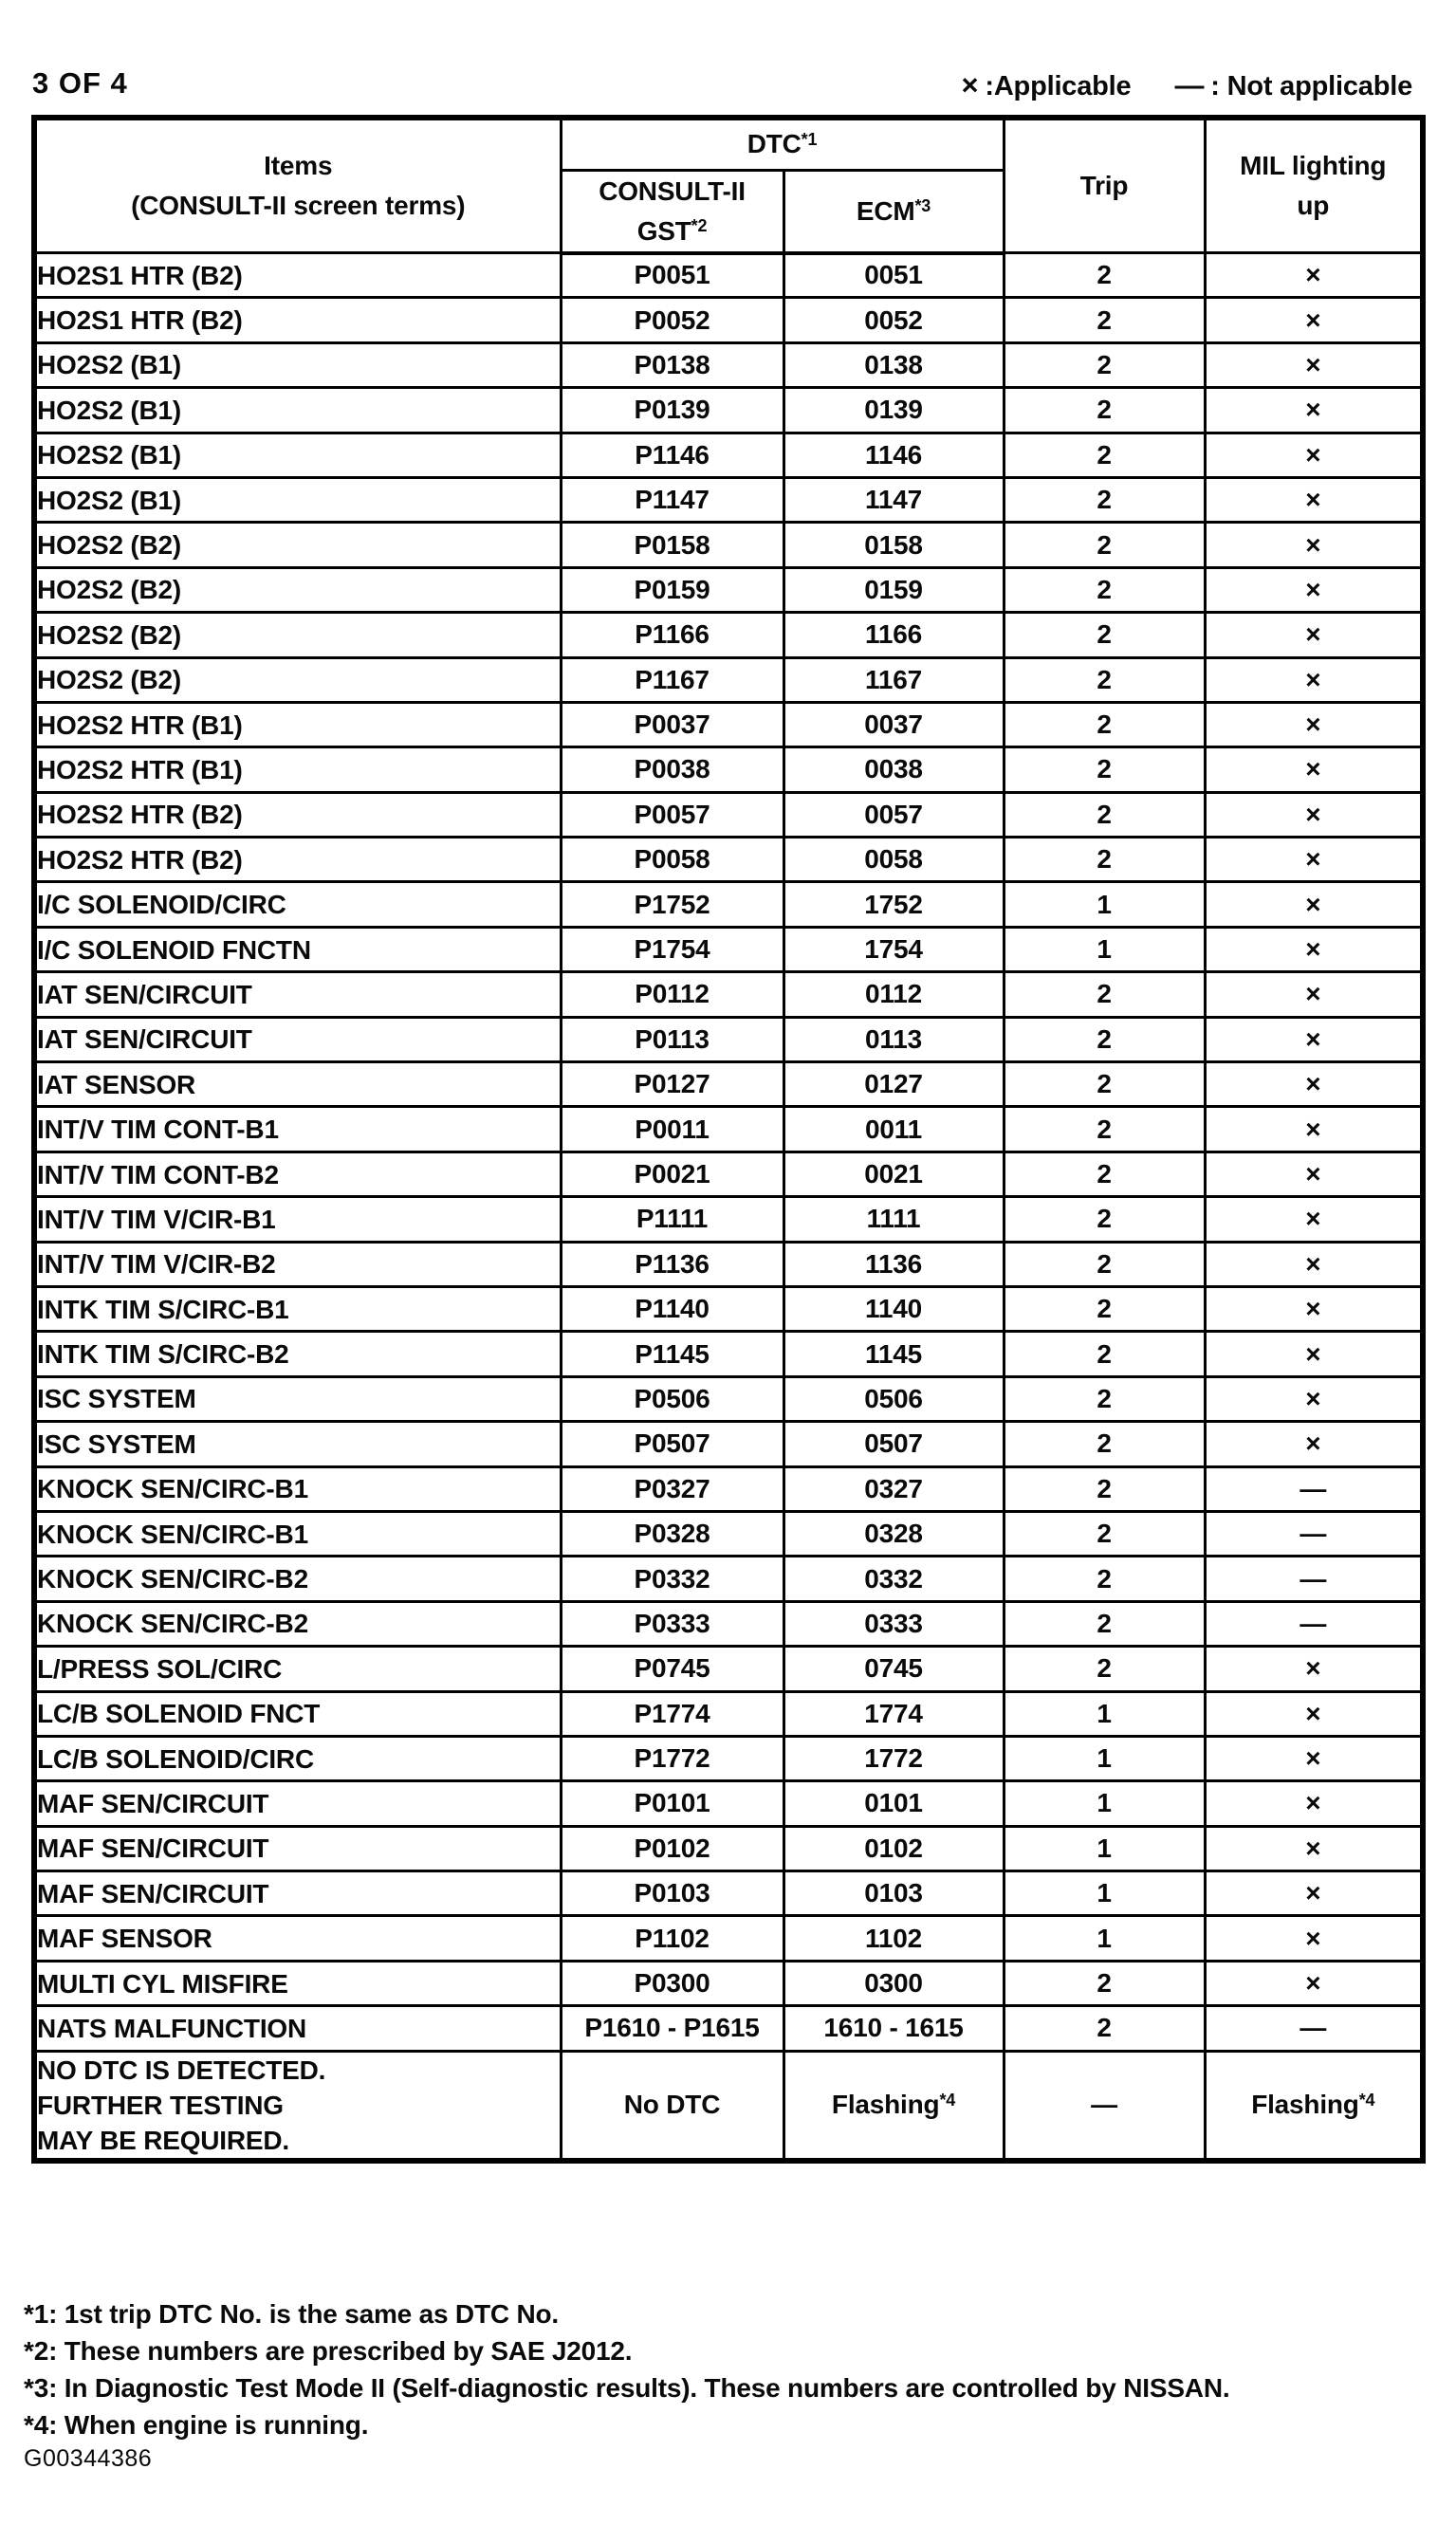 Image resolution: width=1456 pixels, height=2543 pixels. What do you see at coordinates (672, 904) in the screenshot?
I see `gst-code: P1752` at bounding box center [672, 904].